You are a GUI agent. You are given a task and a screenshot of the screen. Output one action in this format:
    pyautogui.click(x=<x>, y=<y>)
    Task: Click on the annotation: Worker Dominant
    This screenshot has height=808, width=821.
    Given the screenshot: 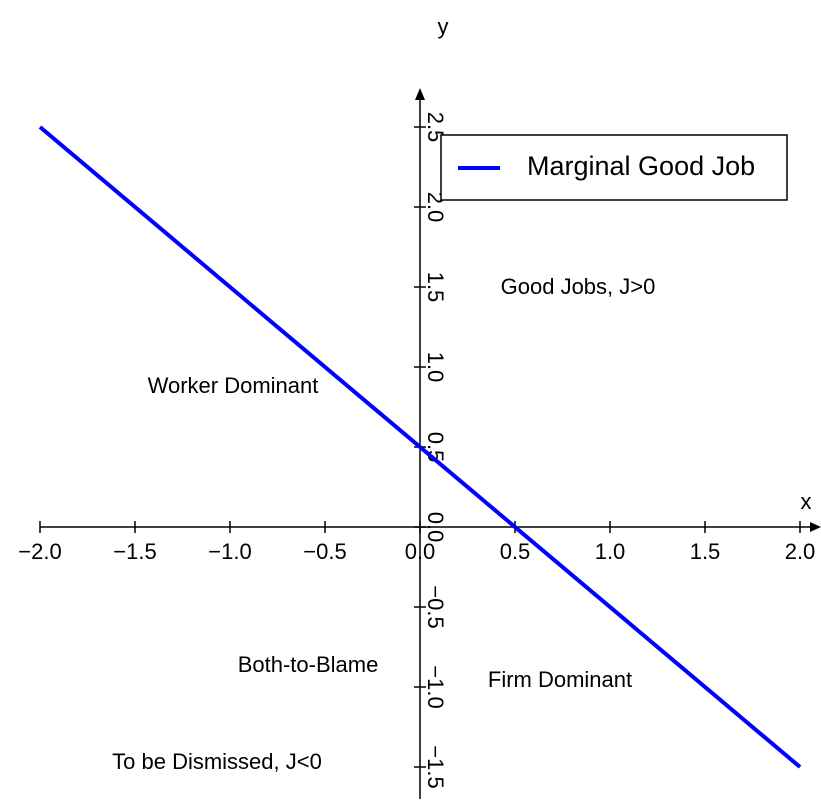 What is the action you would take?
    pyautogui.click(x=233, y=385)
    